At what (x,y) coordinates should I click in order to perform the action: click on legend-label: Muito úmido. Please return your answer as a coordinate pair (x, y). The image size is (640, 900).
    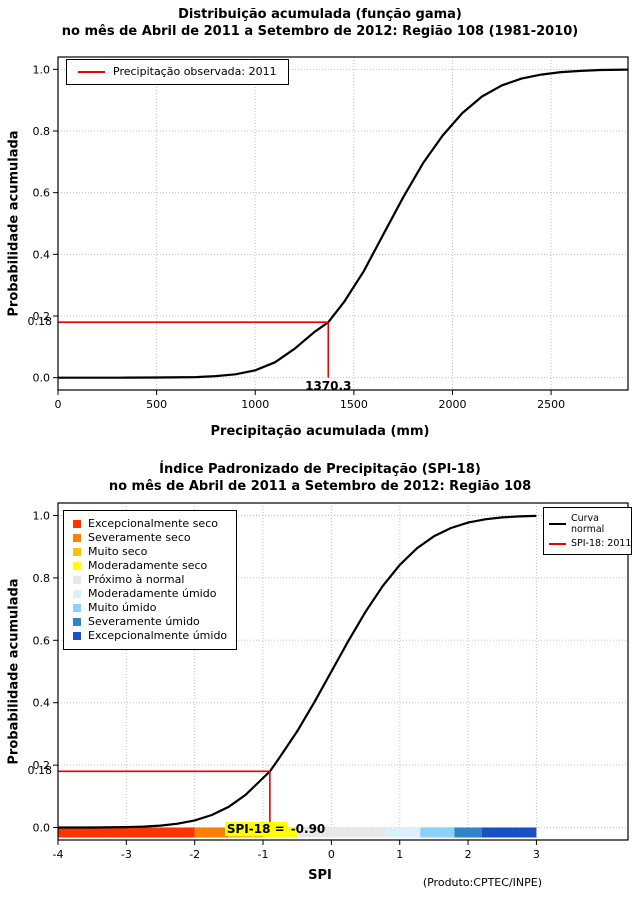
    Looking at the image, I should click on (122, 607).